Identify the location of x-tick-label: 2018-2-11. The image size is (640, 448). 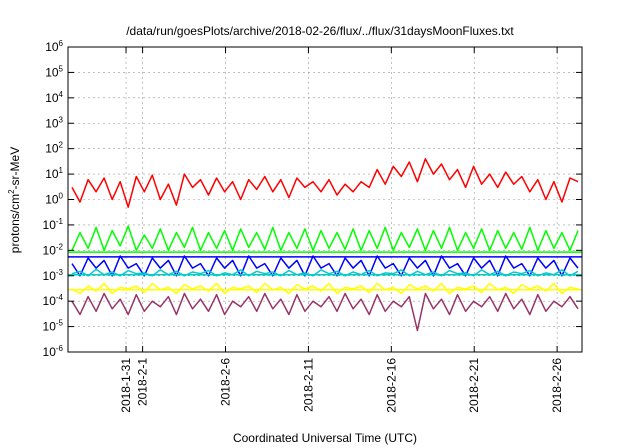
(308, 385).